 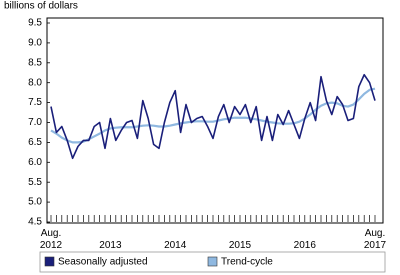 I want to click on y-tick-label: 9.5, so click(x=35, y=23).